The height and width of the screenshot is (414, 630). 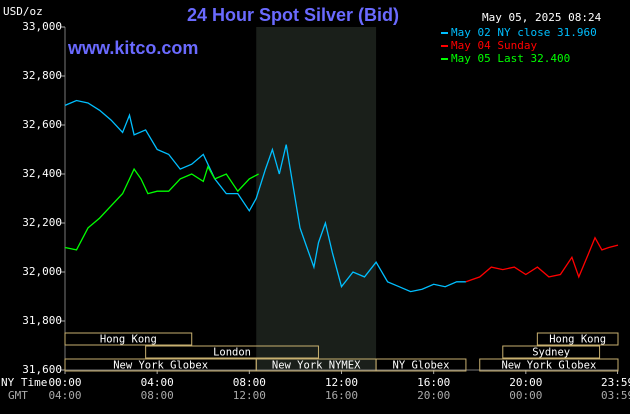 I want to click on legend-label: May 04 Sunday, so click(x=494, y=45).